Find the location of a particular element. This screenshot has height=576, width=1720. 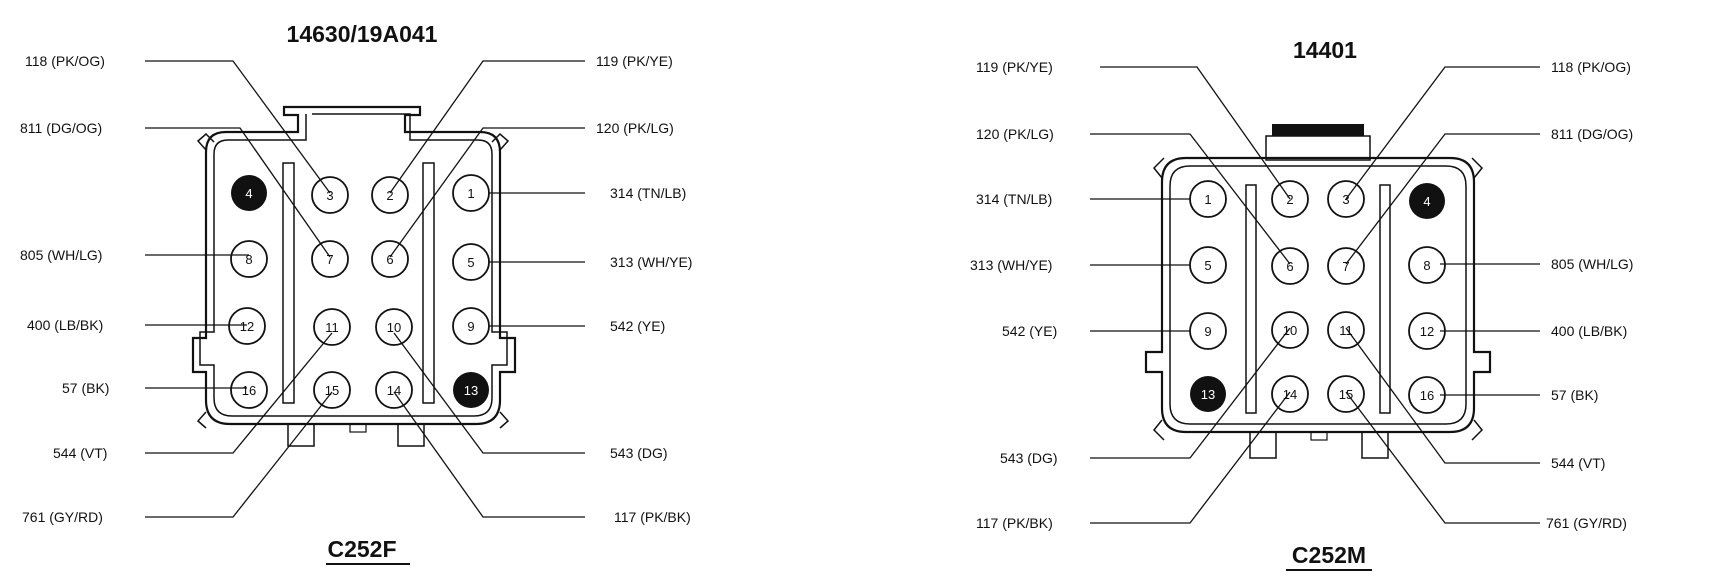

part-number-c252m: 14401 is located at coordinates (1325, 50).